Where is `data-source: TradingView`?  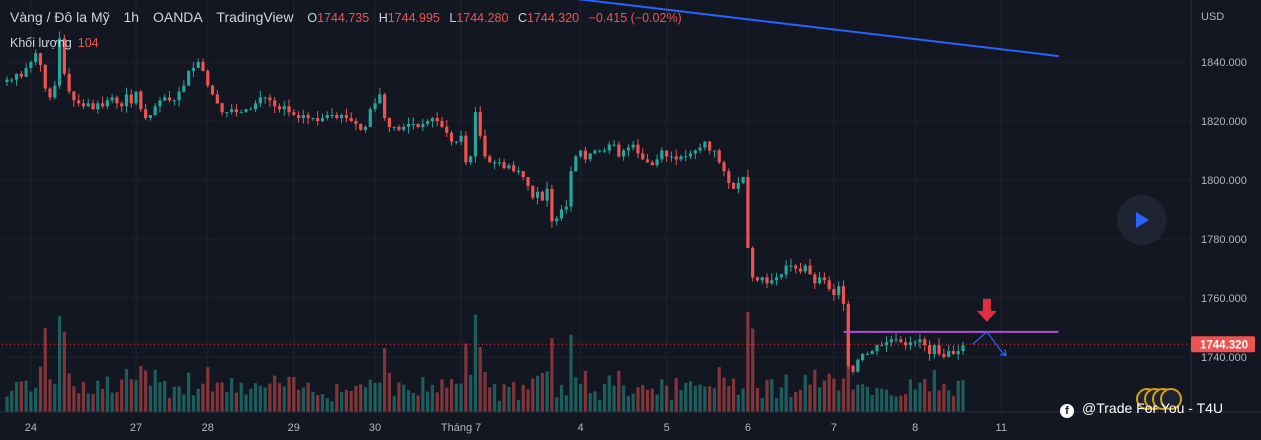 data-source: TradingView is located at coordinates (255, 17).